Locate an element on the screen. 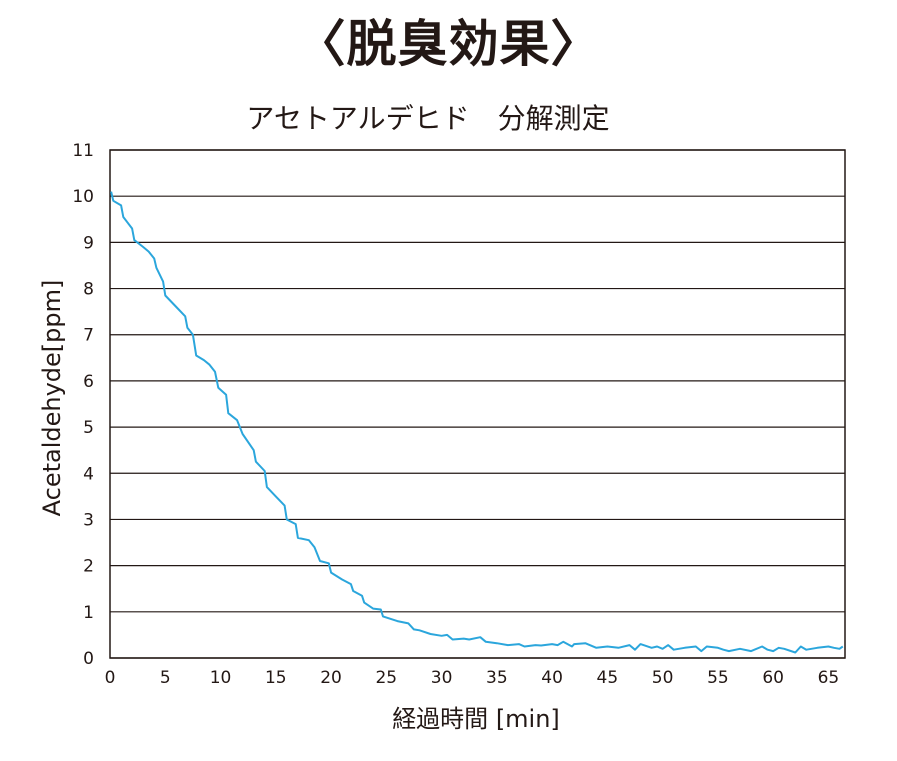 The height and width of the screenshot is (761, 897). x-tick-label: 50 is located at coordinates (663, 678).